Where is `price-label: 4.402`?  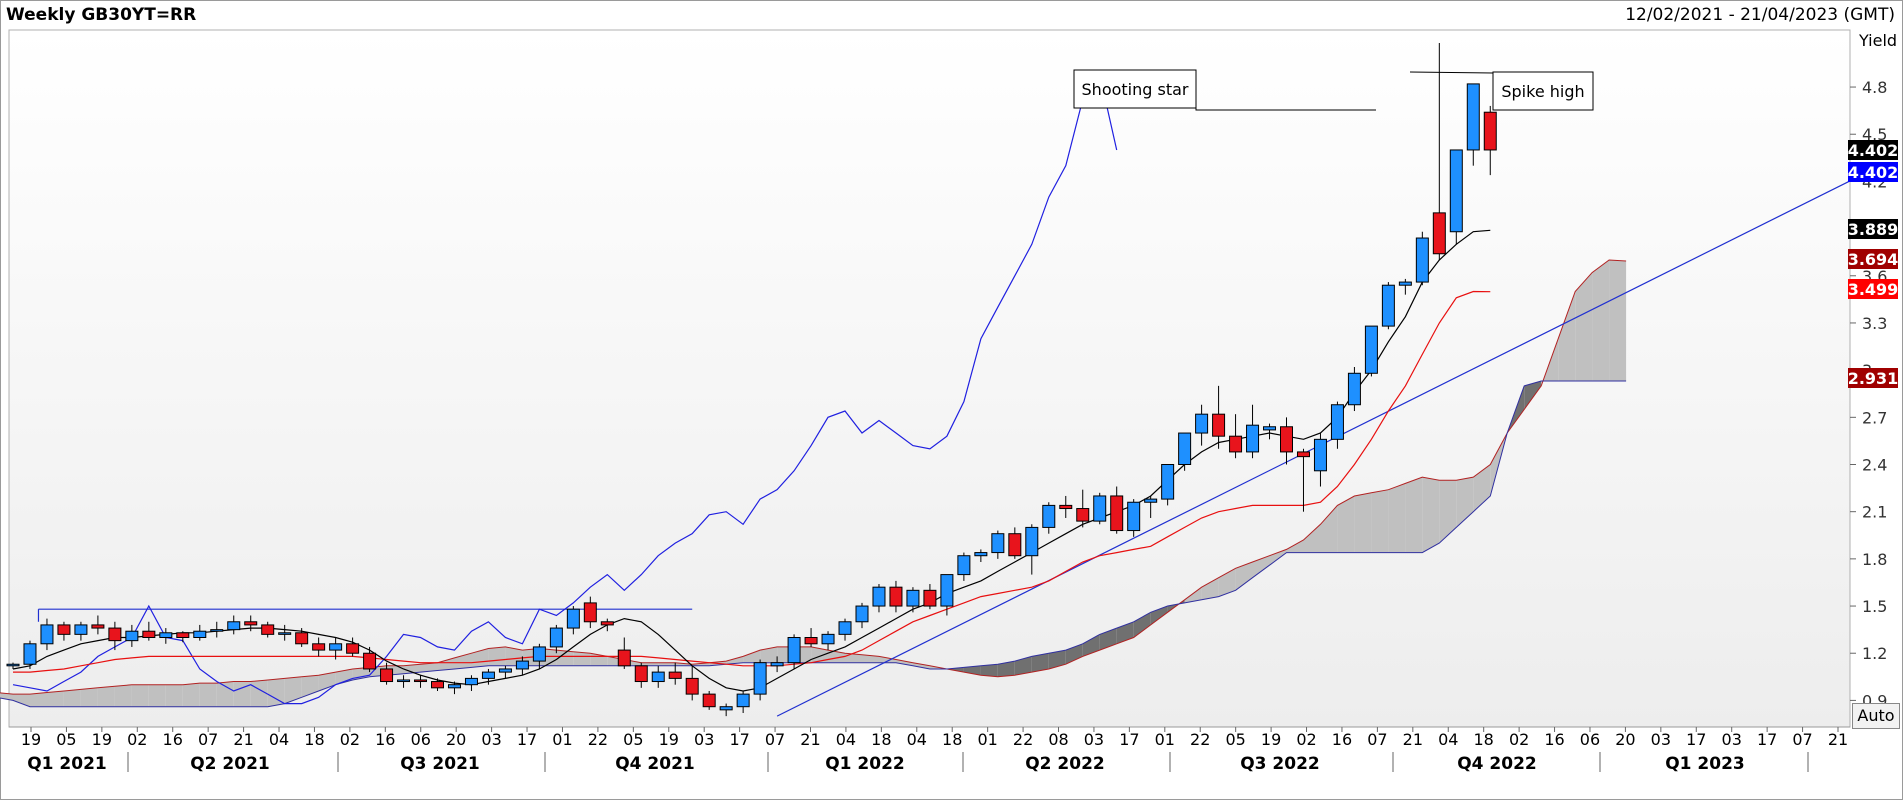
price-label: 4.402 is located at coordinates (1873, 150).